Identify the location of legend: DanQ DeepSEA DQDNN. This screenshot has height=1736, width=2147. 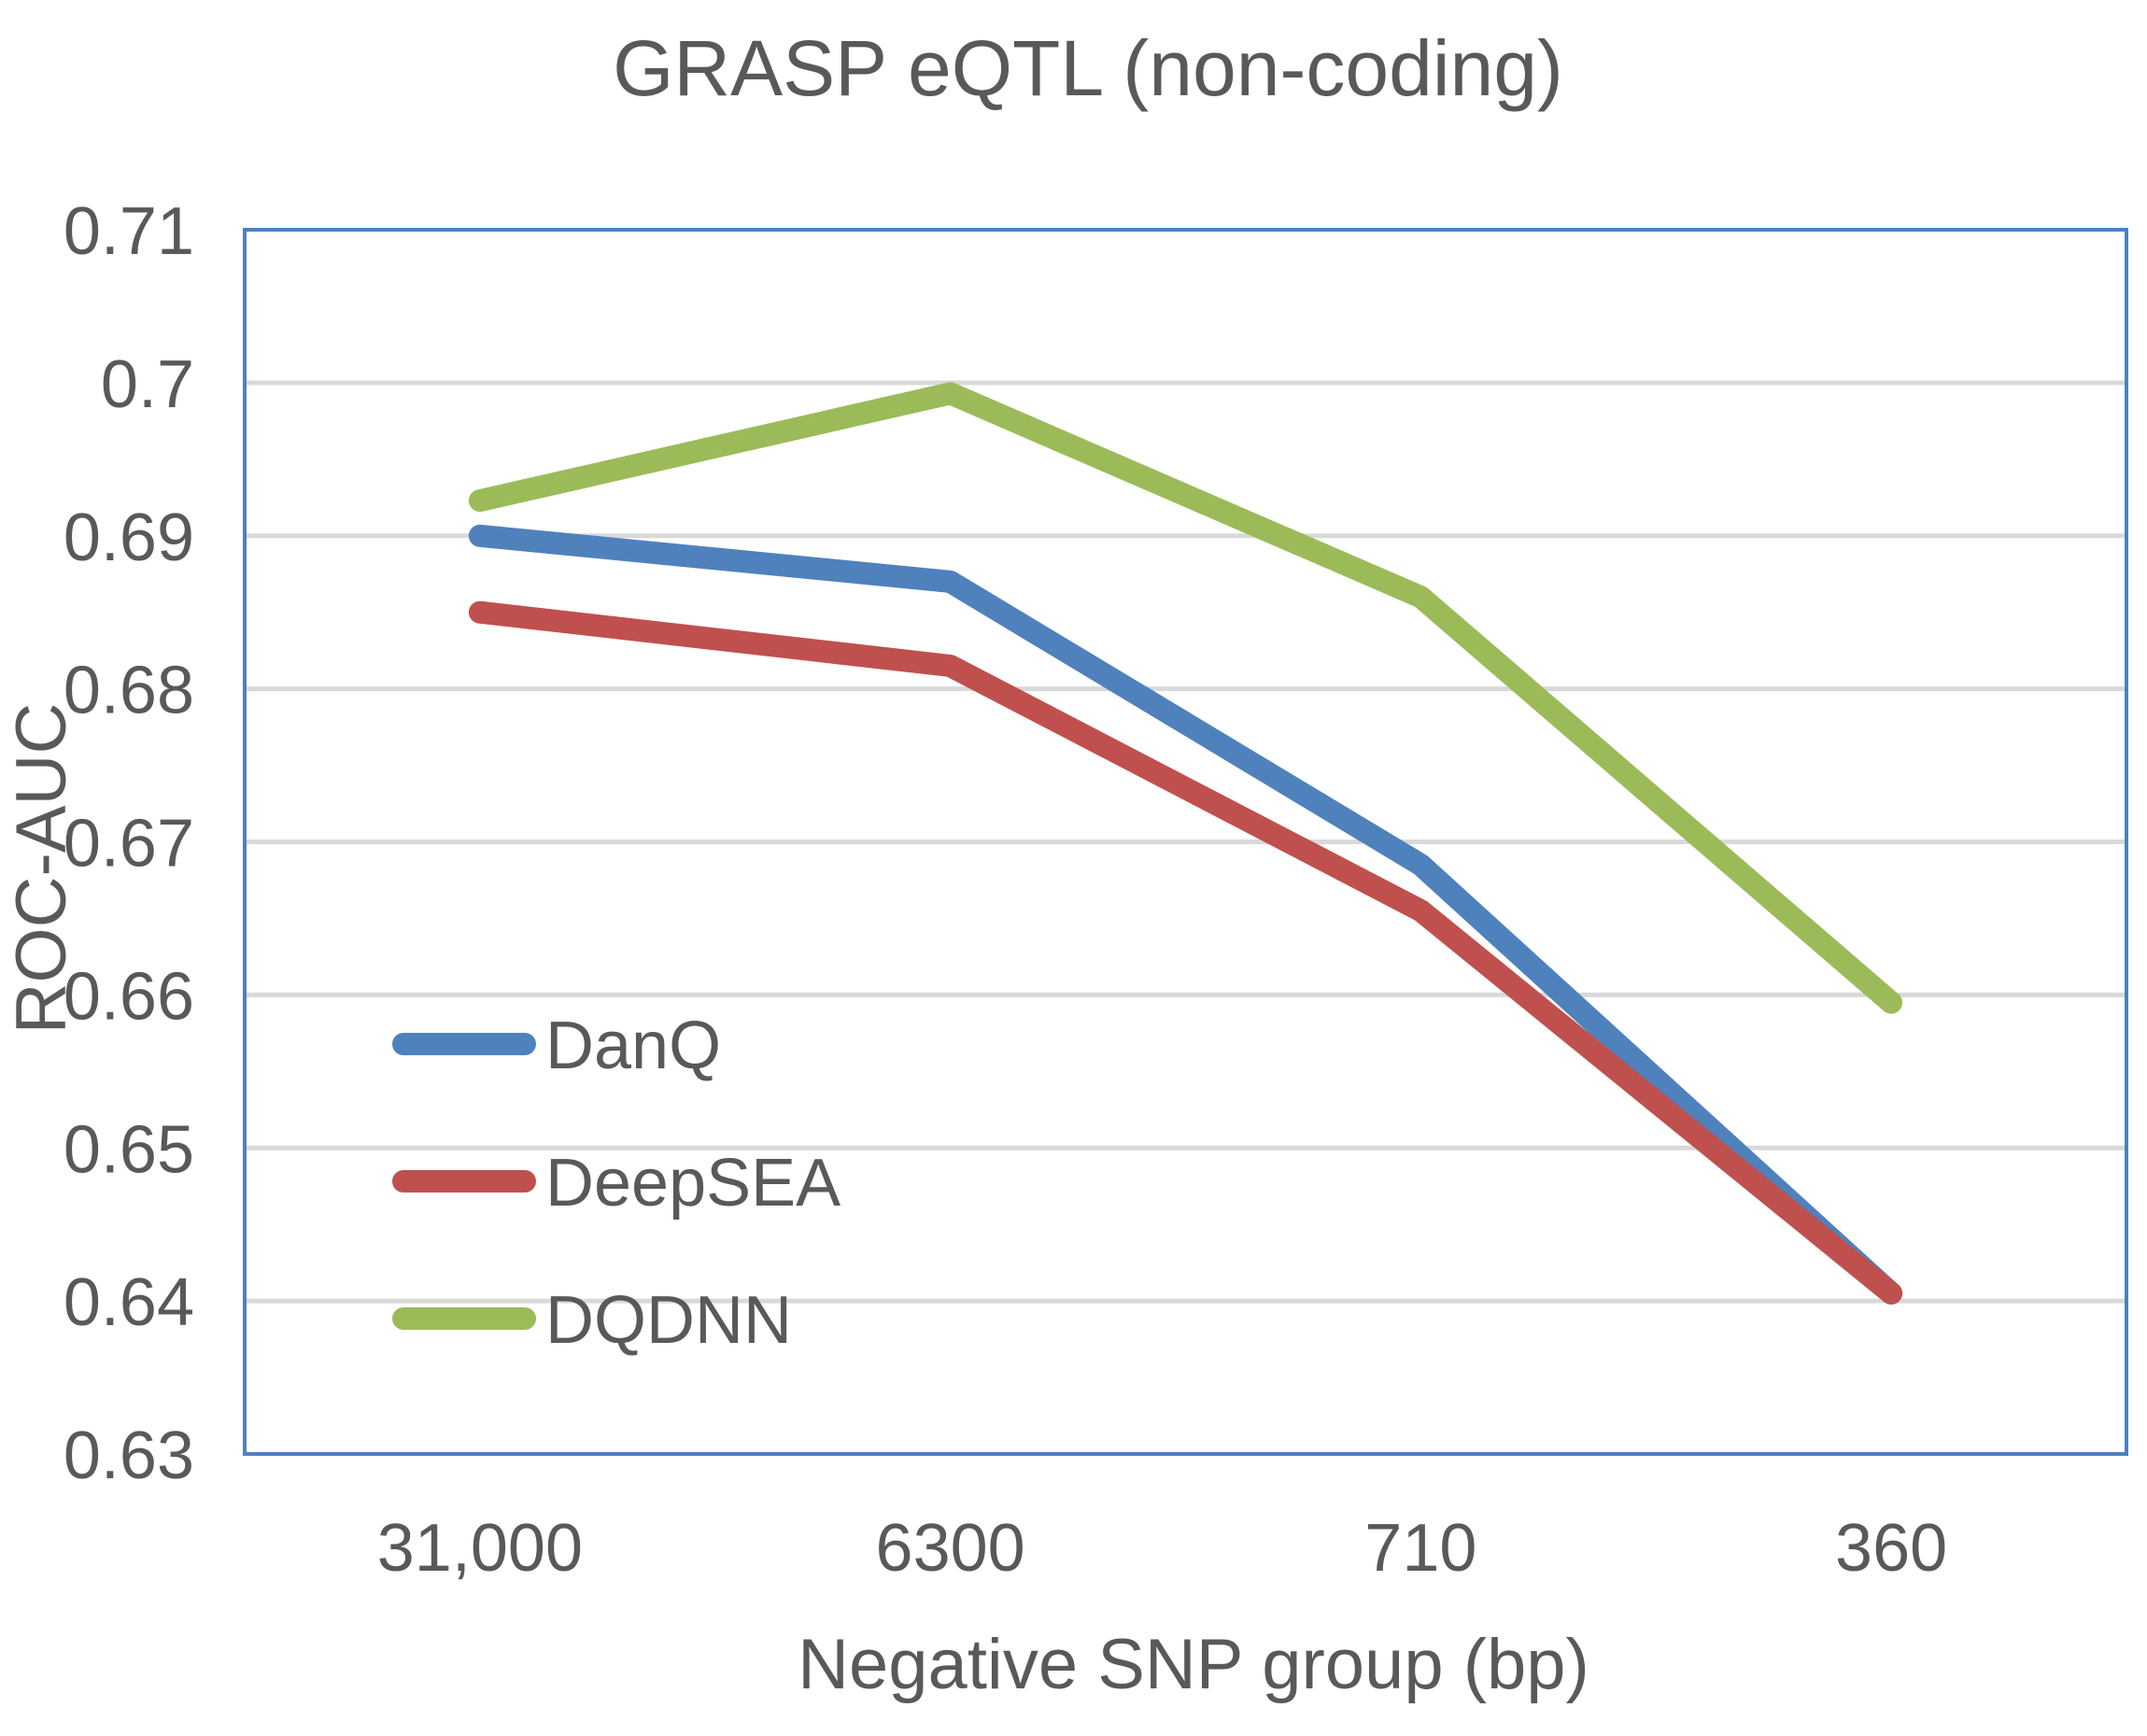
(616, 1183).